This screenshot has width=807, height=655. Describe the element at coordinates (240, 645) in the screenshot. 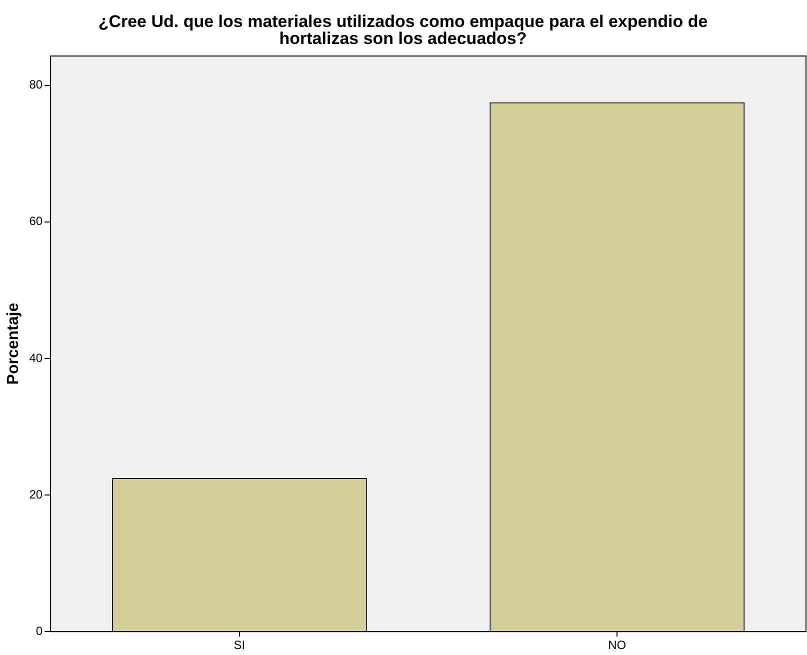

I see `x-tick-label: SI` at that location.